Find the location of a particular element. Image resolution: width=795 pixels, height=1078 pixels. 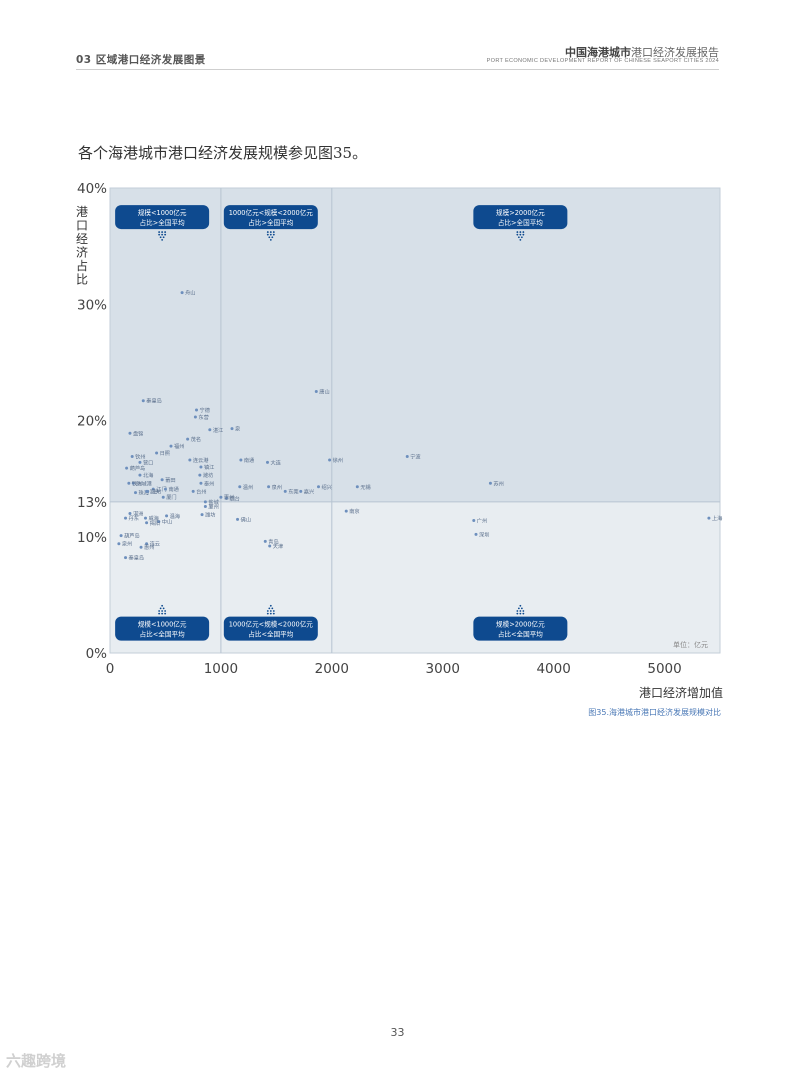

point-label: 连云港 is located at coordinates (201, 460).